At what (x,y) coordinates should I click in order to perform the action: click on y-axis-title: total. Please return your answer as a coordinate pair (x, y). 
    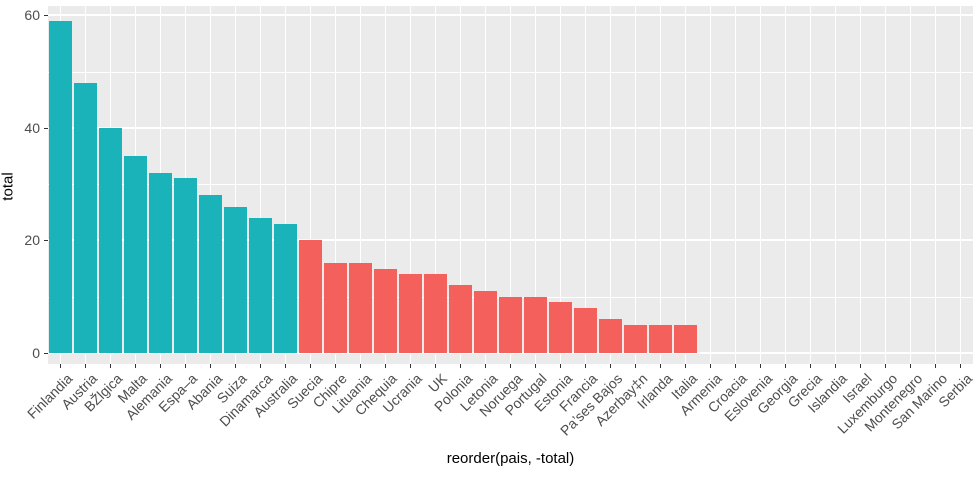
    Looking at the image, I should click on (8, 186).